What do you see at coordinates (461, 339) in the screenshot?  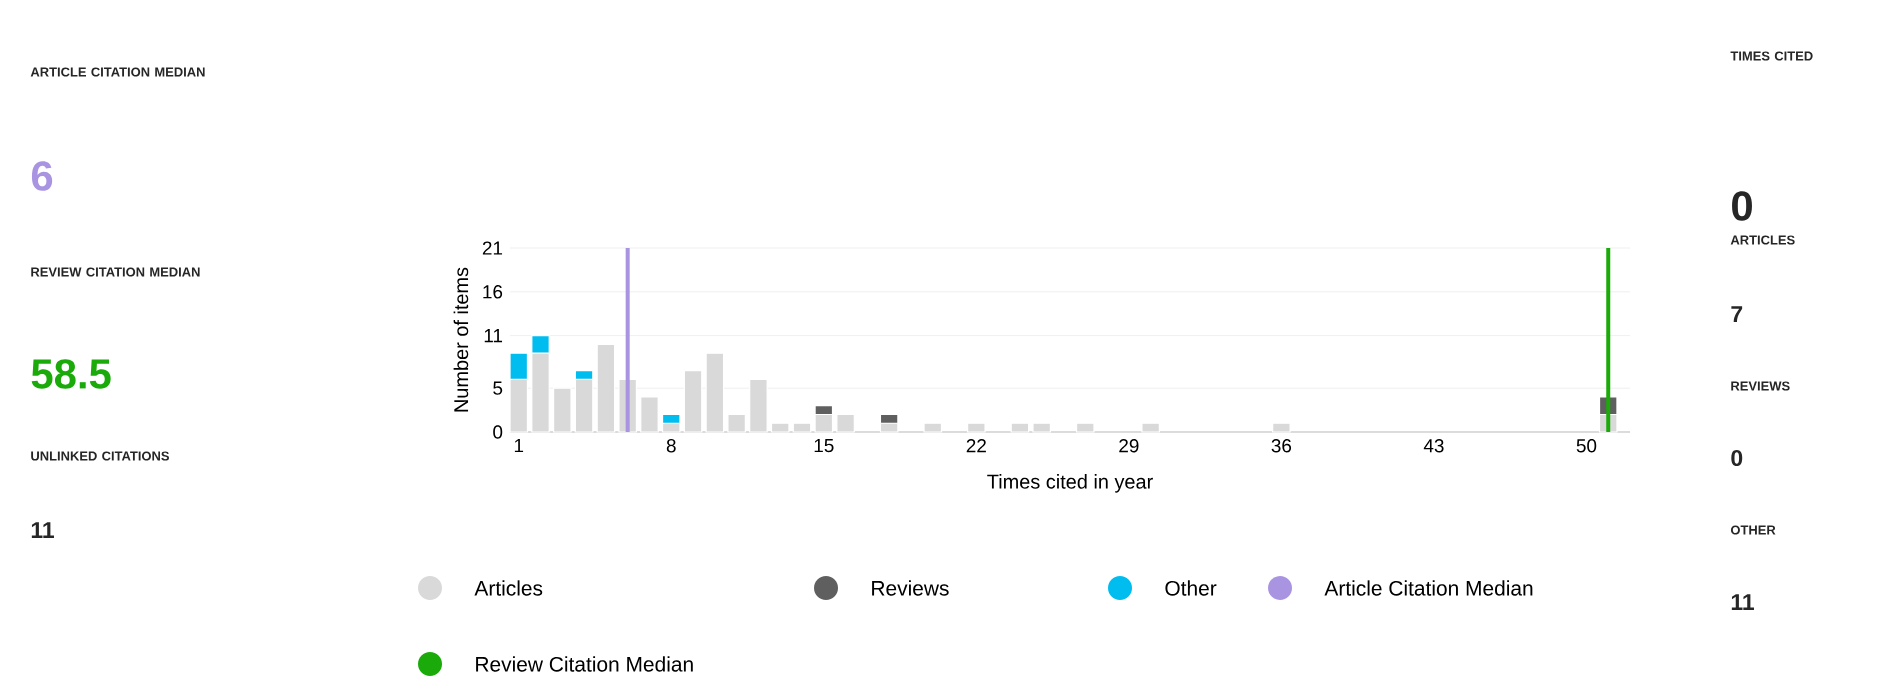 I see `y-axis-title: Number of items` at bounding box center [461, 339].